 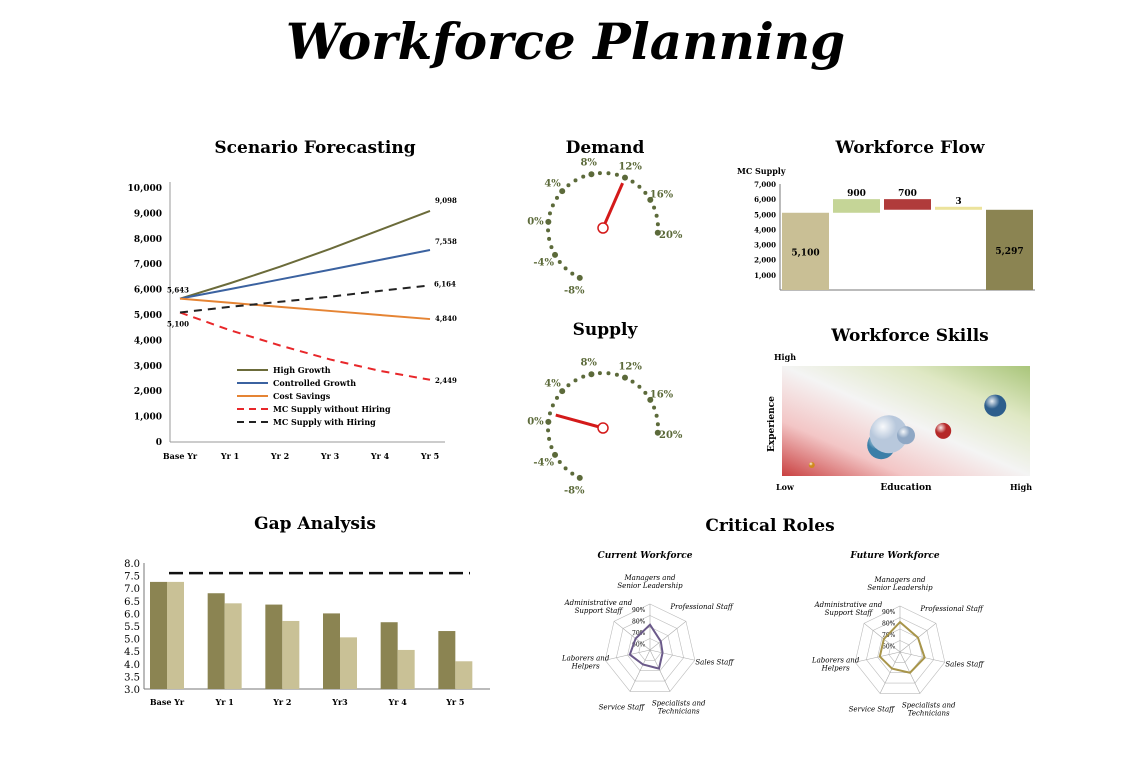 I want to click on demand-title: Demand, so click(x=605, y=148).